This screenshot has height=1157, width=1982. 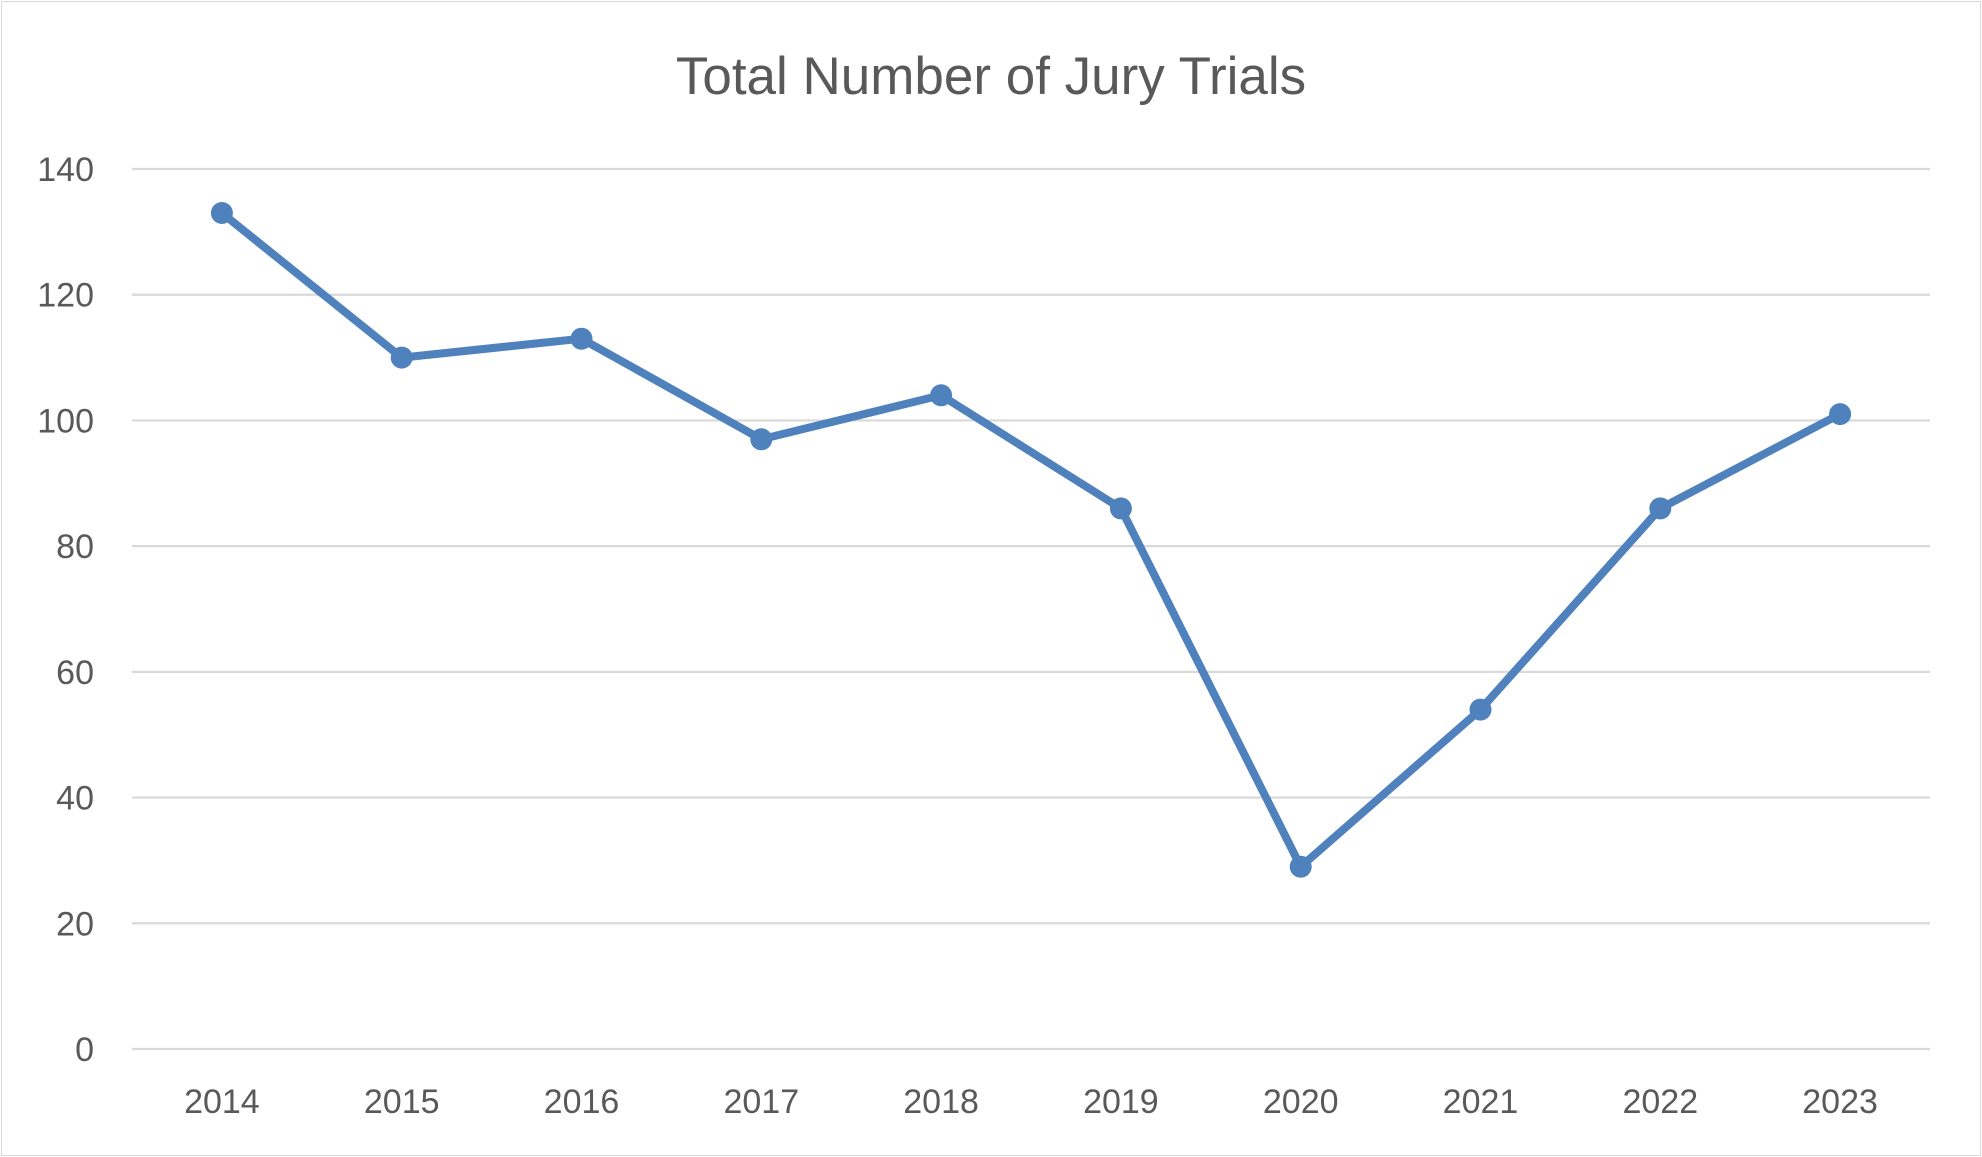 I want to click on y-tick-label: 0, so click(x=84, y=1050).